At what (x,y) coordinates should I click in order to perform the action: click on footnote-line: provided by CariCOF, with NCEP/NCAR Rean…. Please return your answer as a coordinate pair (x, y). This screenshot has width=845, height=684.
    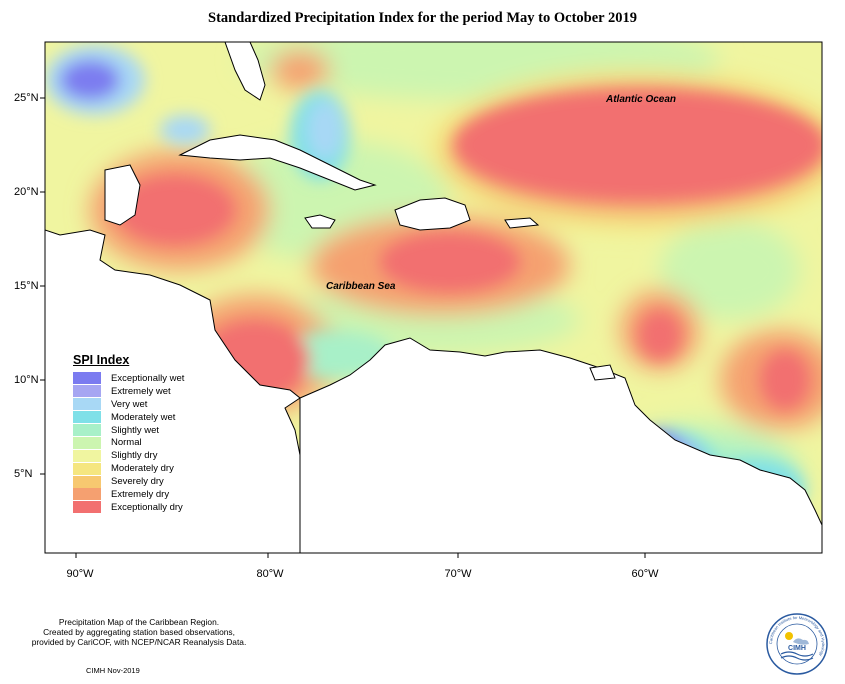
    Looking at the image, I should click on (139, 642).